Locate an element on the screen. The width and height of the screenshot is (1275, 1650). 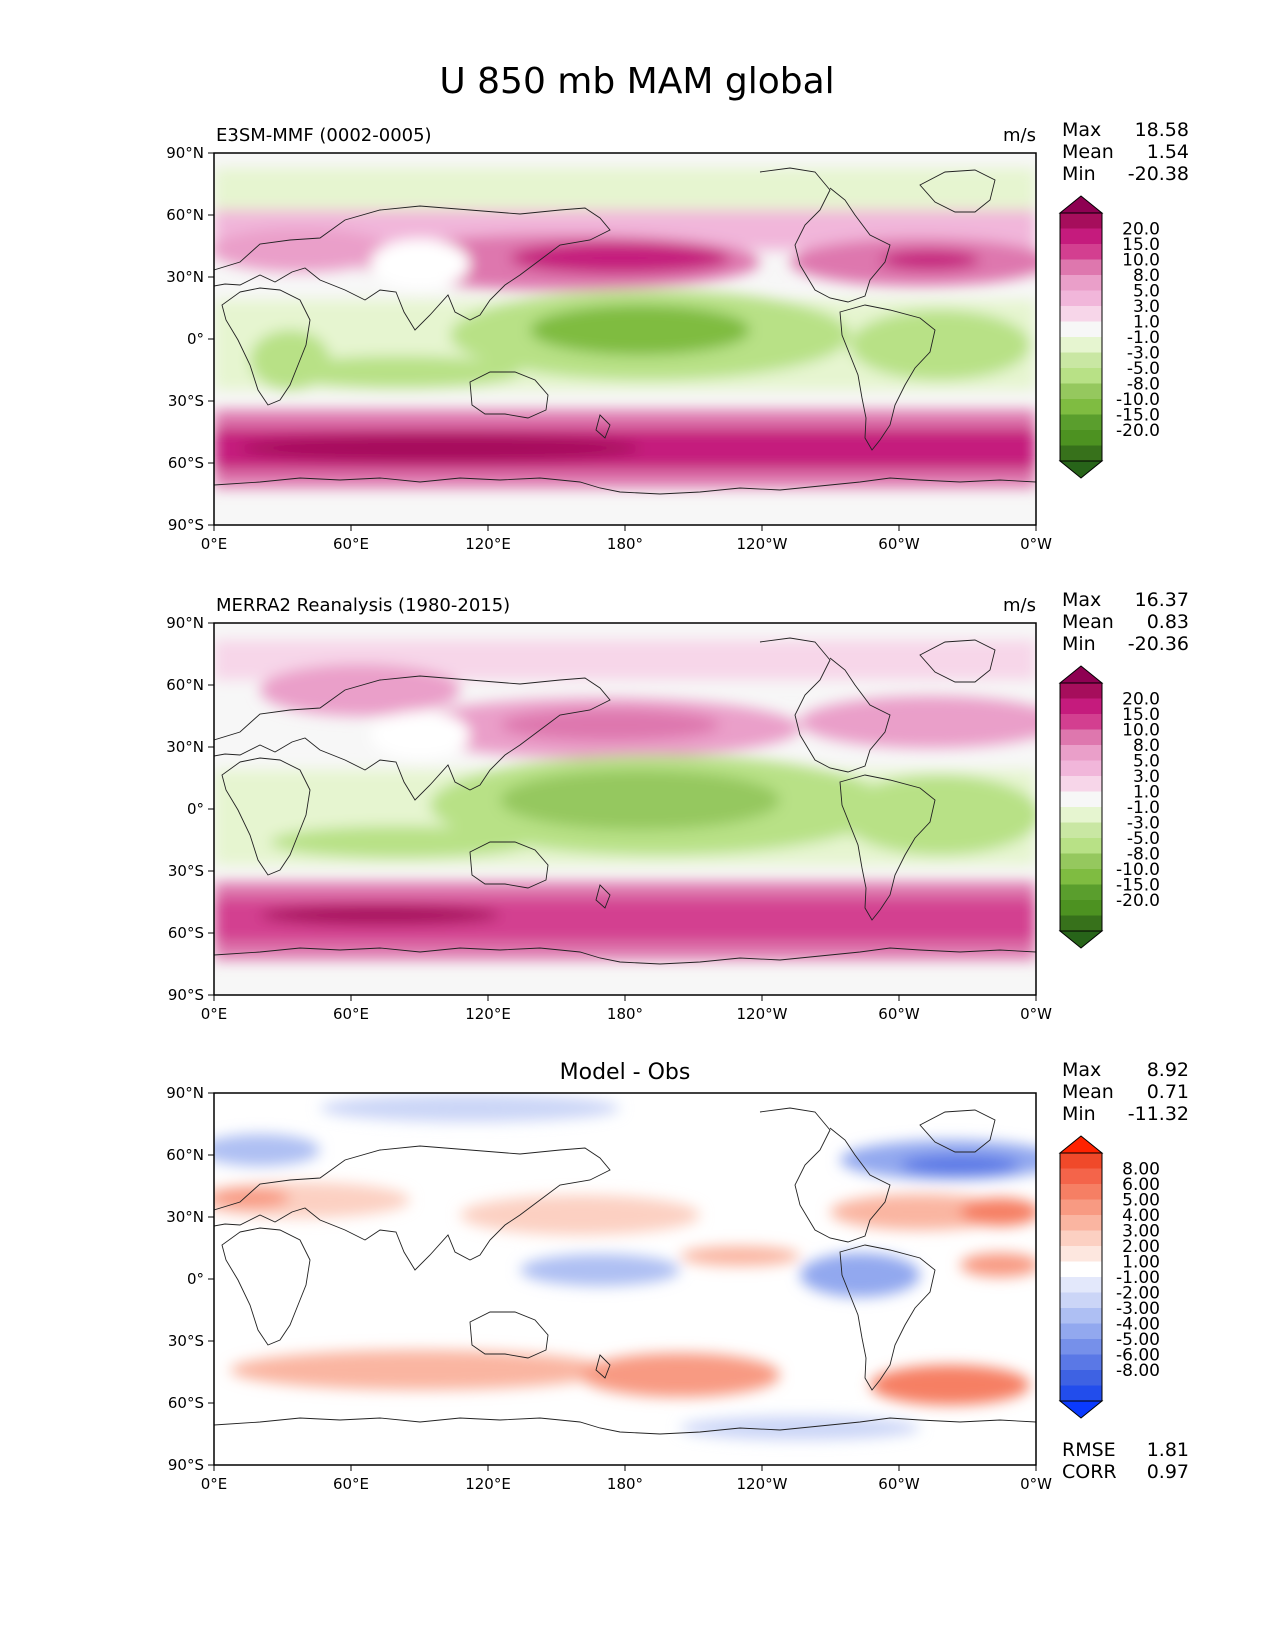
x-tick-label: 0°W is located at coordinates (1036, 544).